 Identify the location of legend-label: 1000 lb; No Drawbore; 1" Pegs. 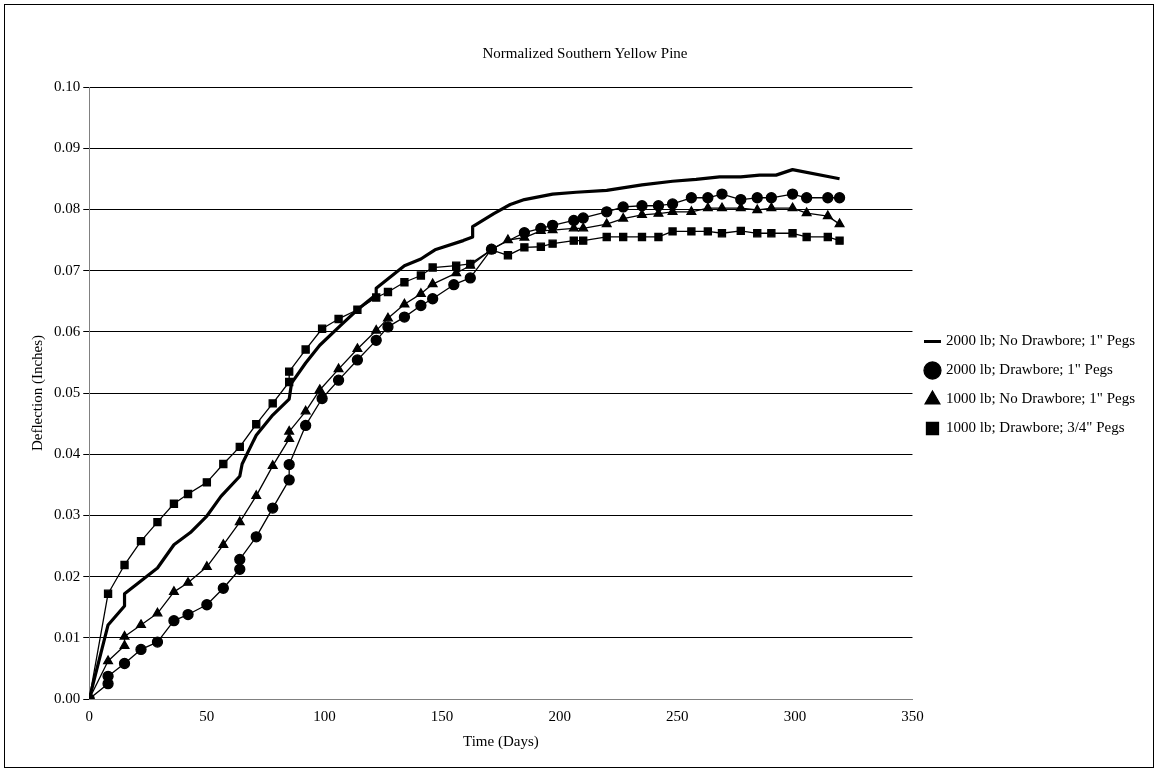
(1040, 398).